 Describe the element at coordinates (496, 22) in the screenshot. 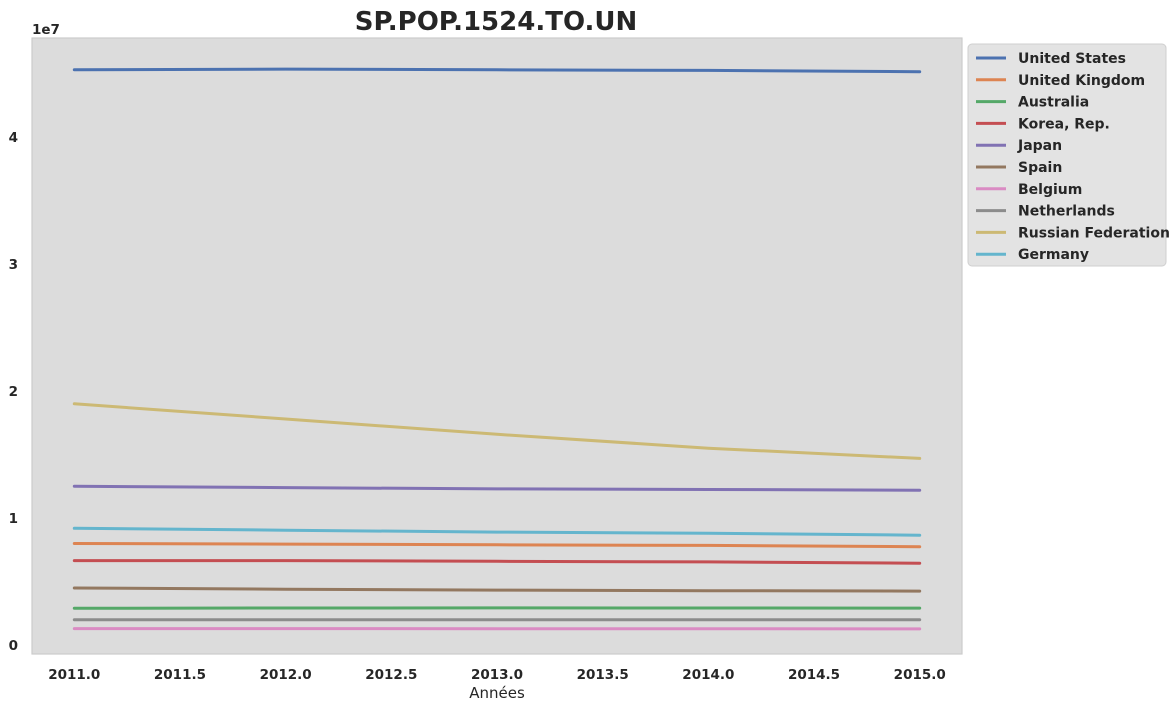

I see `chart-title: SP.POP.1524.TO.UN` at that location.